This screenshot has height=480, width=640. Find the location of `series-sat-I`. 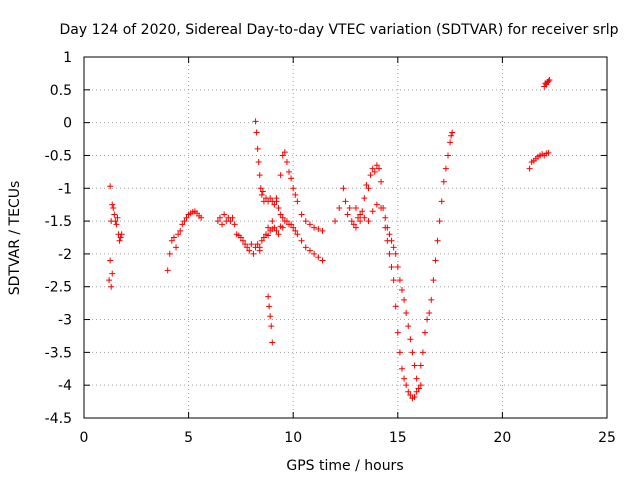

series-sat-I is located at coordinates (539, 160).